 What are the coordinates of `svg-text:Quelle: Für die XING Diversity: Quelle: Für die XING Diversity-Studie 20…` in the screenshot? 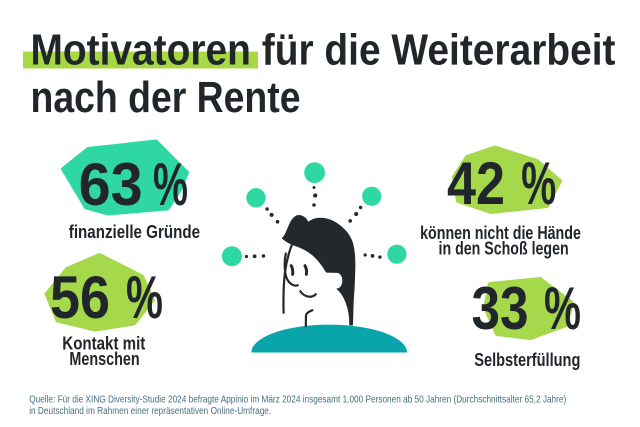 It's located at (297, 399).